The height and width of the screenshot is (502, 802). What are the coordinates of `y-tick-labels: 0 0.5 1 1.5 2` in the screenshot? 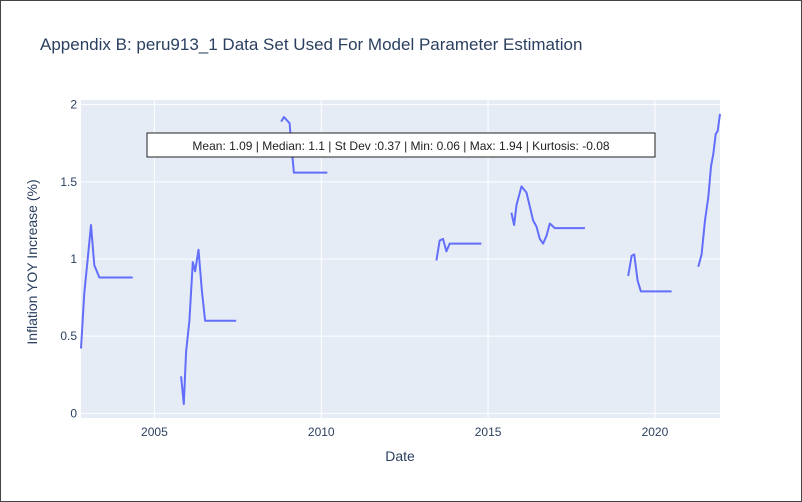 It's located at (68, 259).